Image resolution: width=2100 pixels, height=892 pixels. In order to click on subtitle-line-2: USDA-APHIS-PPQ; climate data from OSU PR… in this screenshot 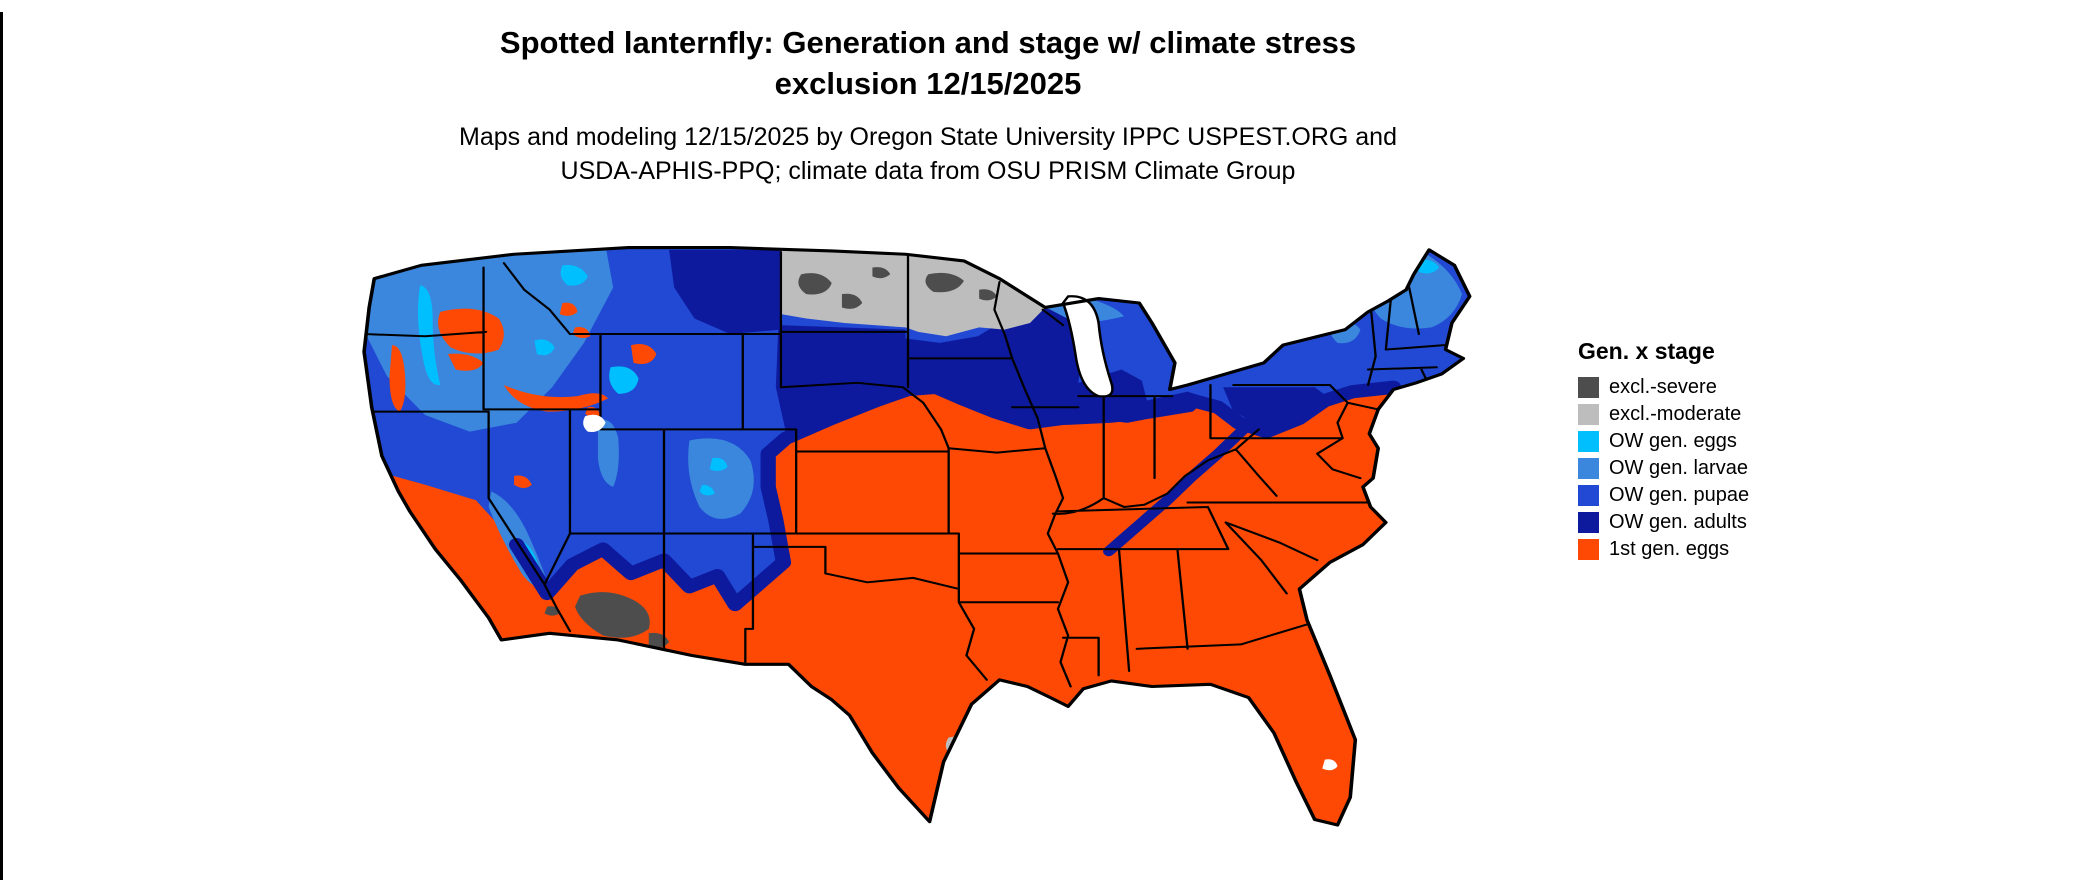, I will do `click(928, 171)`.